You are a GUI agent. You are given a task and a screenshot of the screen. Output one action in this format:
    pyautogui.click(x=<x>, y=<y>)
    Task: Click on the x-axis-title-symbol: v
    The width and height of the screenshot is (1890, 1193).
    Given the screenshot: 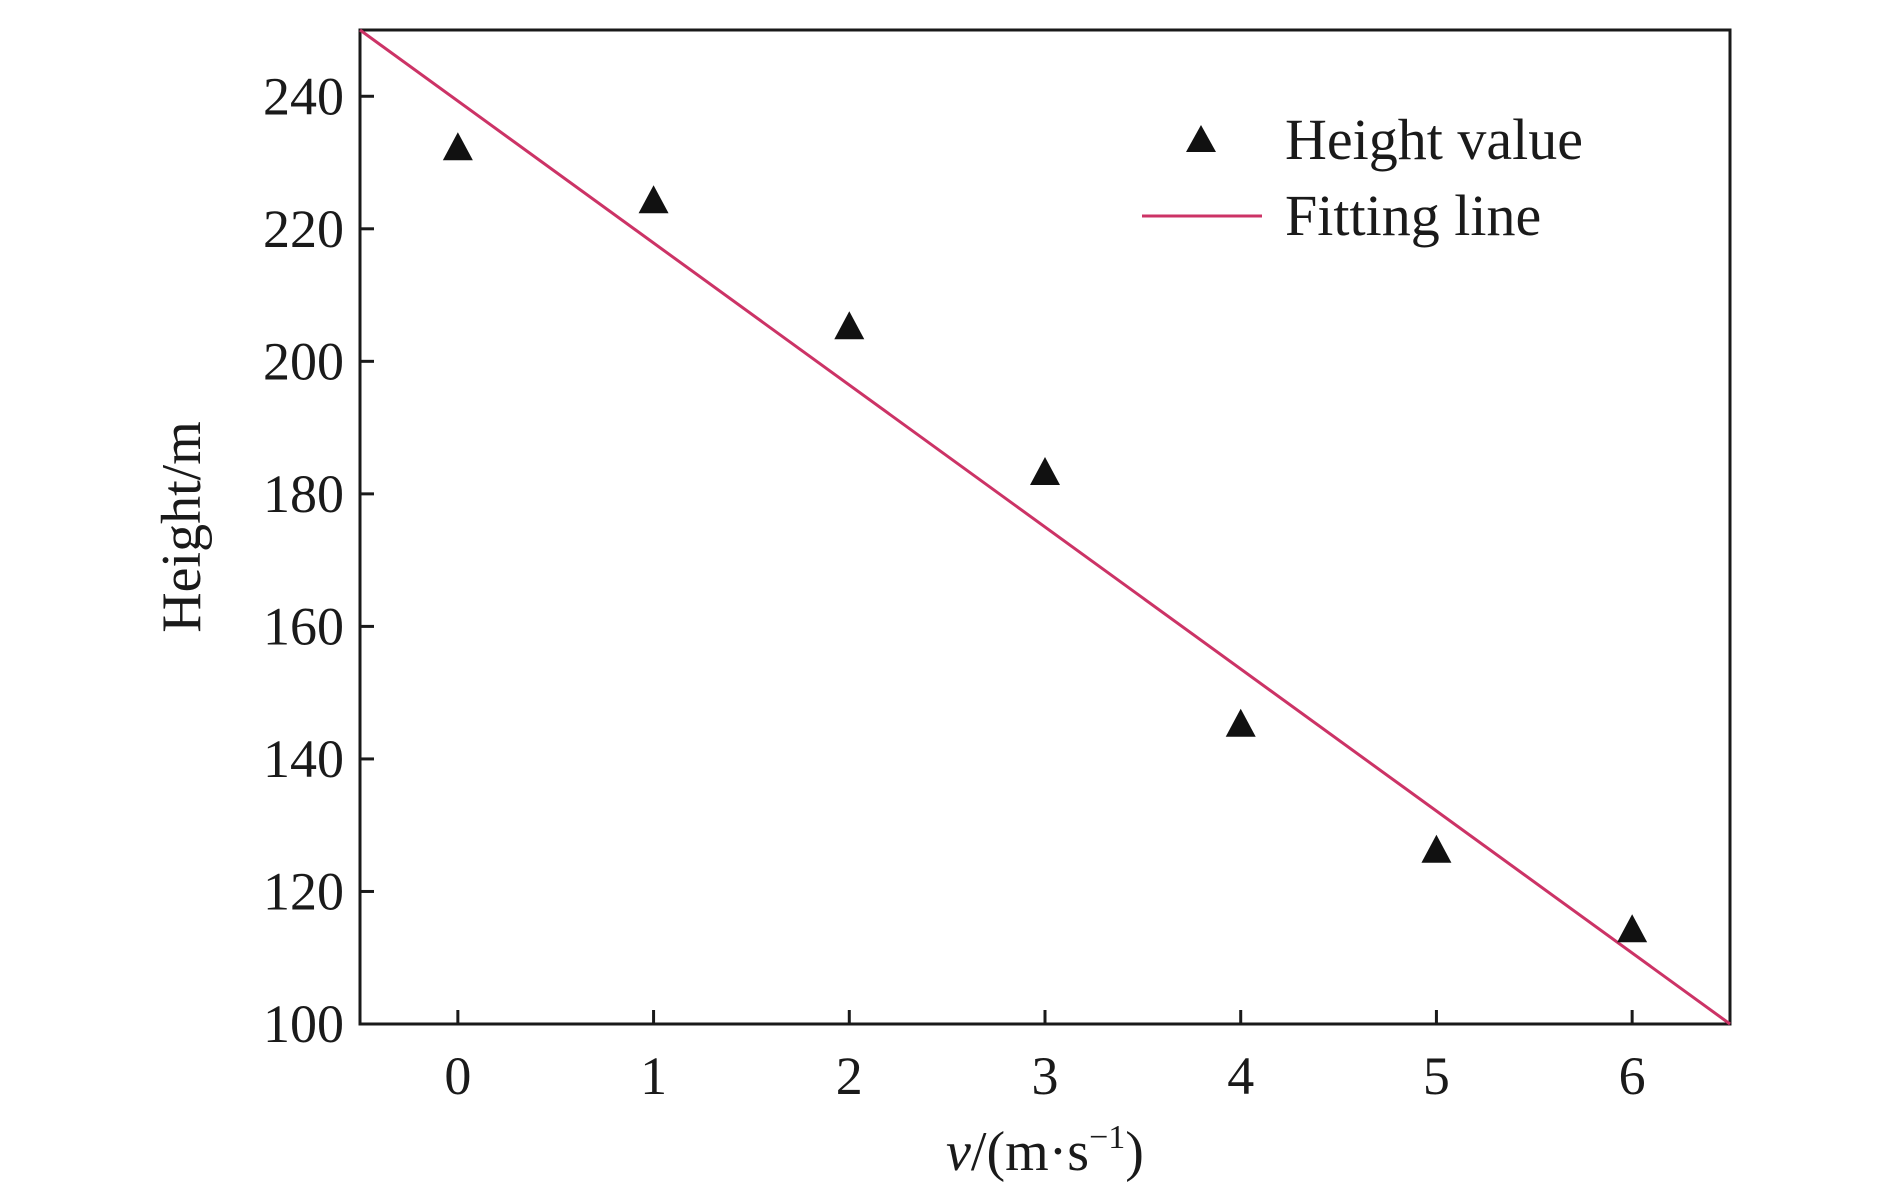 What is the action you would take?
    pyautogui.click(x=958, y=1152)
    